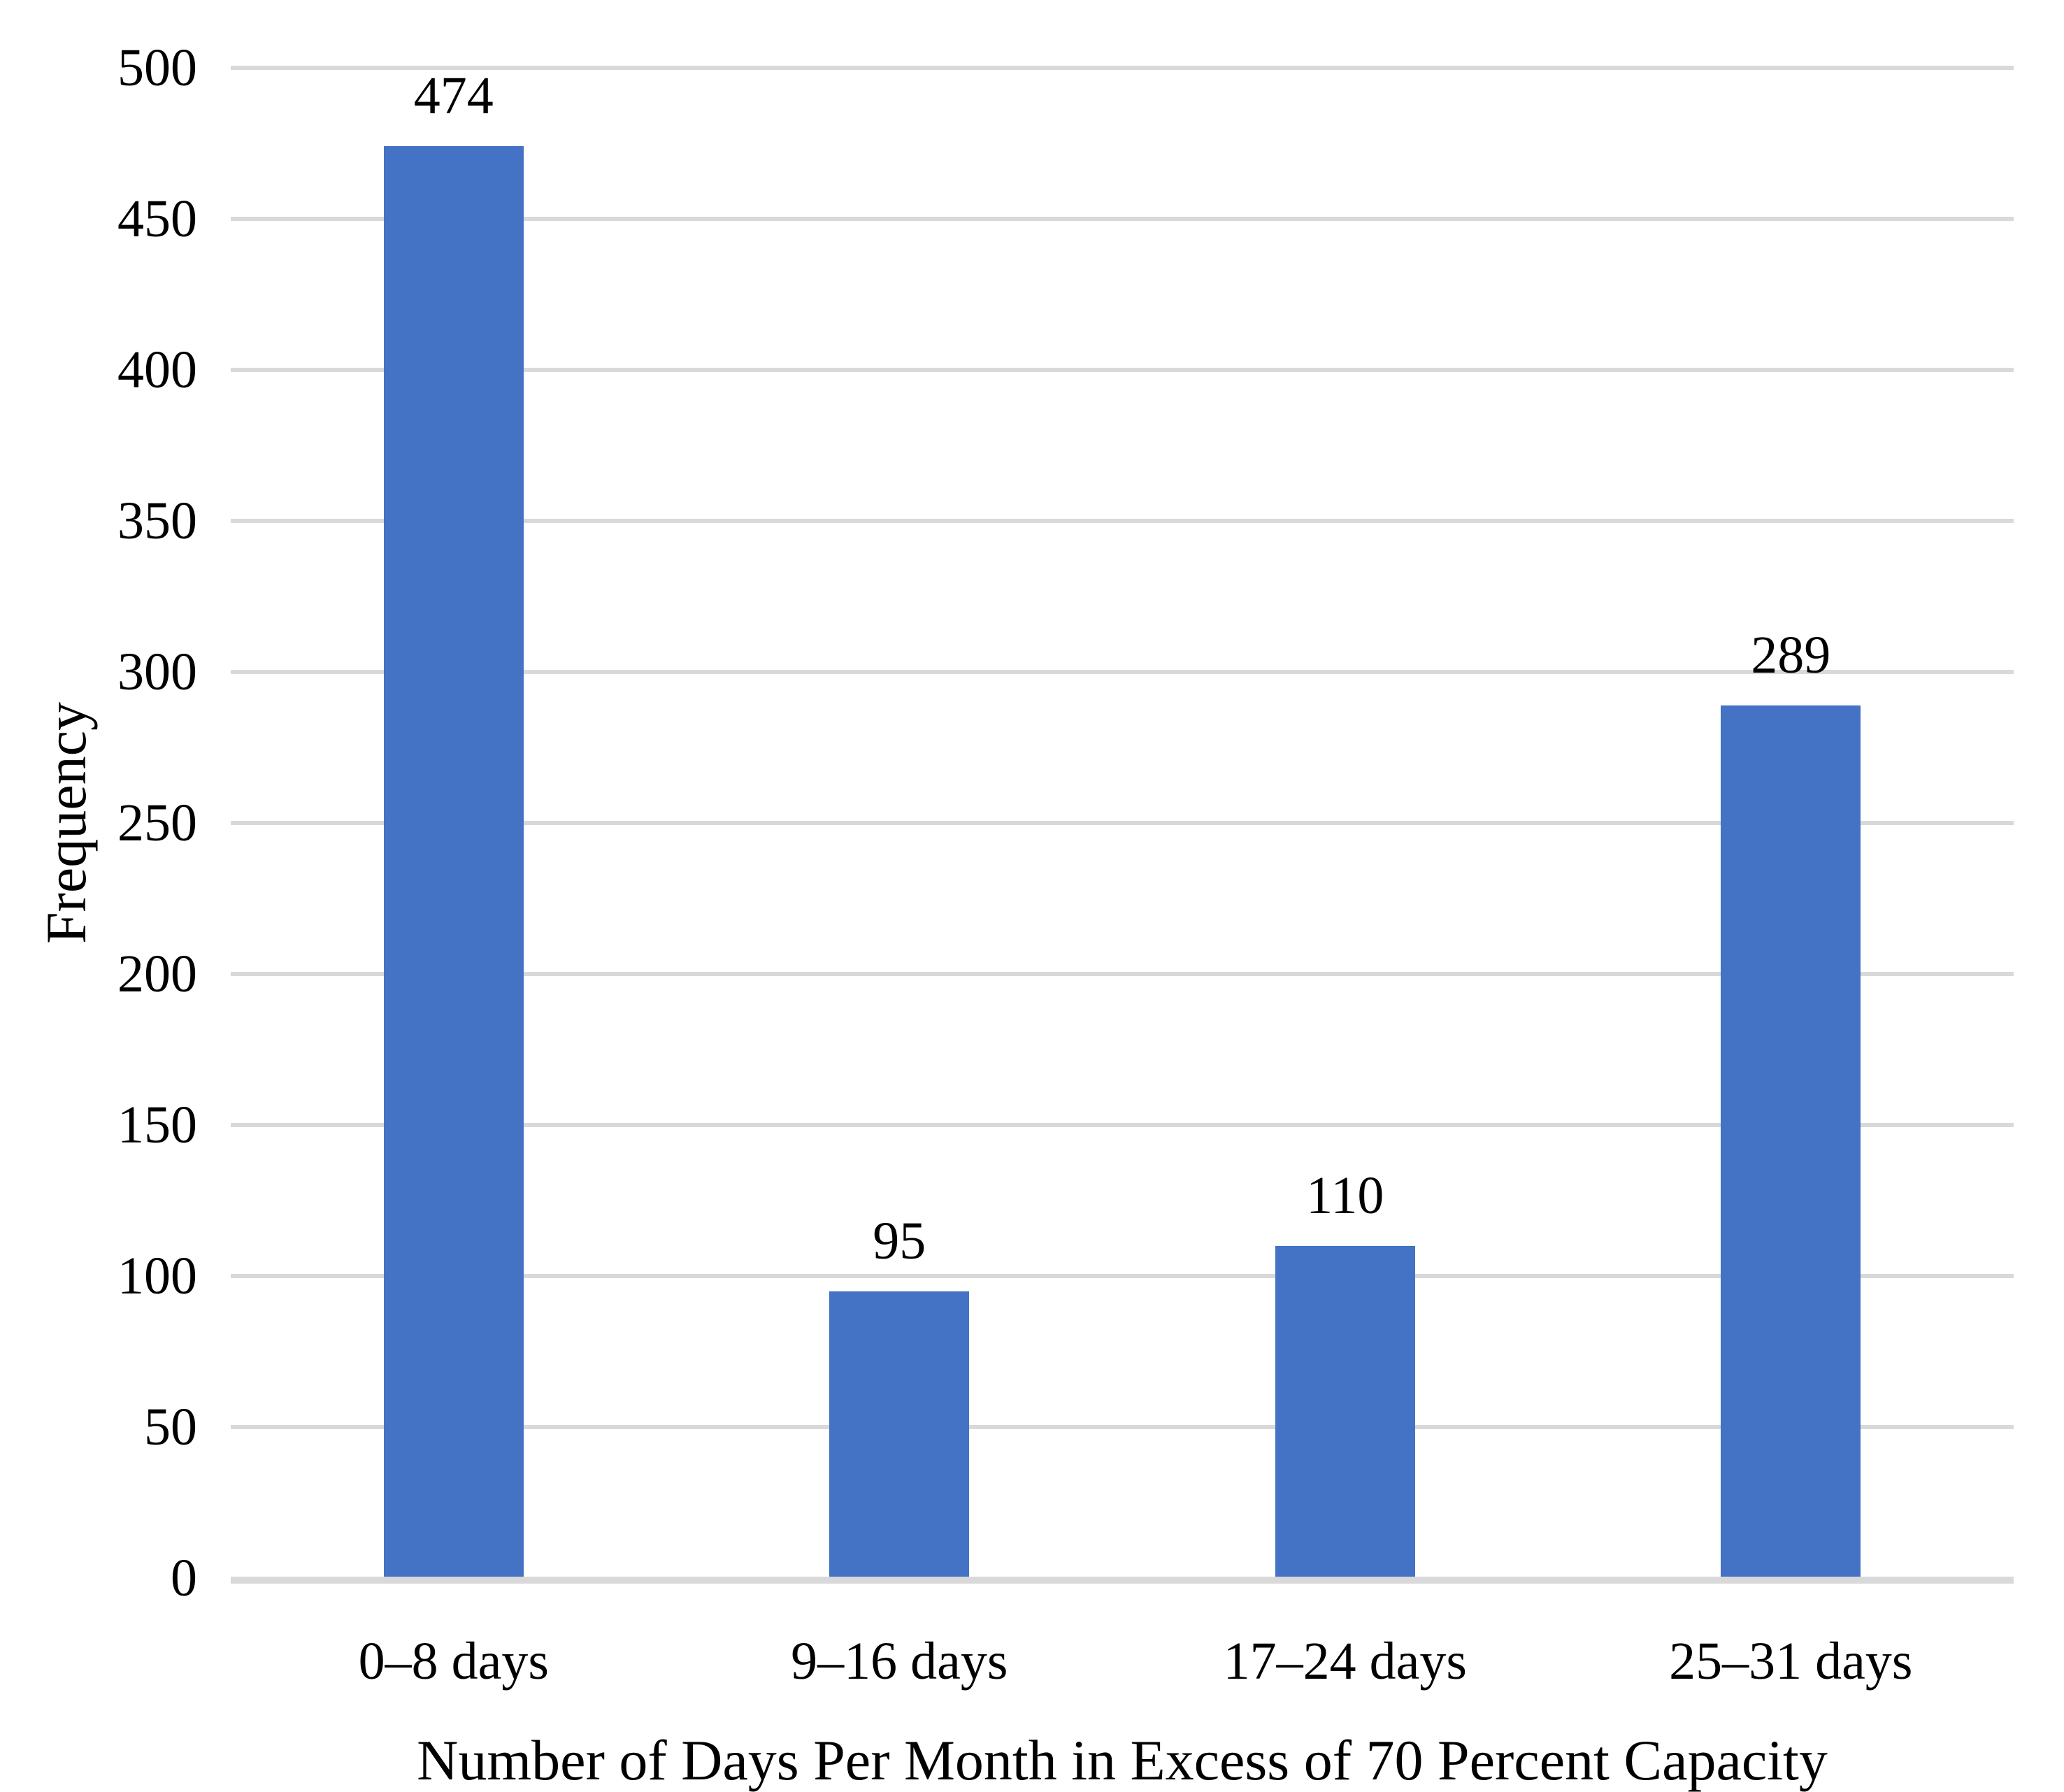 This screenshot has height=1792, width=2064. What do you see at coordinates (157, 1125) in the screenshot?
I see `y-tick-label: 150` at bounding box center [157, 1125].